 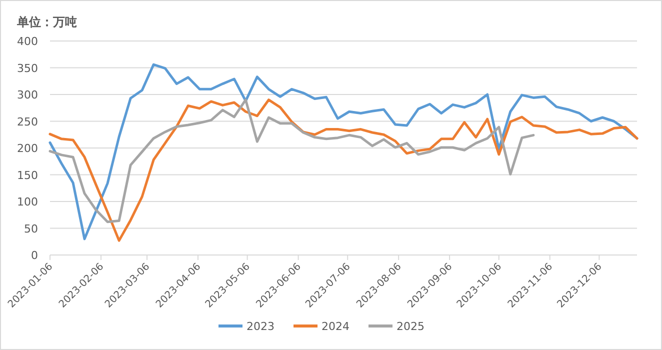 I want to click on y-tick-label: 400, so click(x=27, y=41).